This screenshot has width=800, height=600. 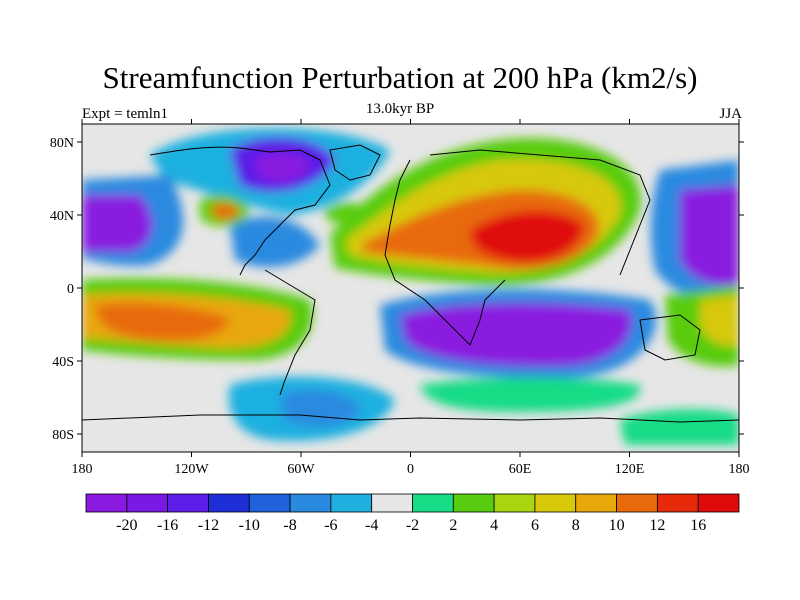 What do you see at coordinates (410, 418) in the screenshot?
I see `coast-antarctica` at bounding box center [410, 418].